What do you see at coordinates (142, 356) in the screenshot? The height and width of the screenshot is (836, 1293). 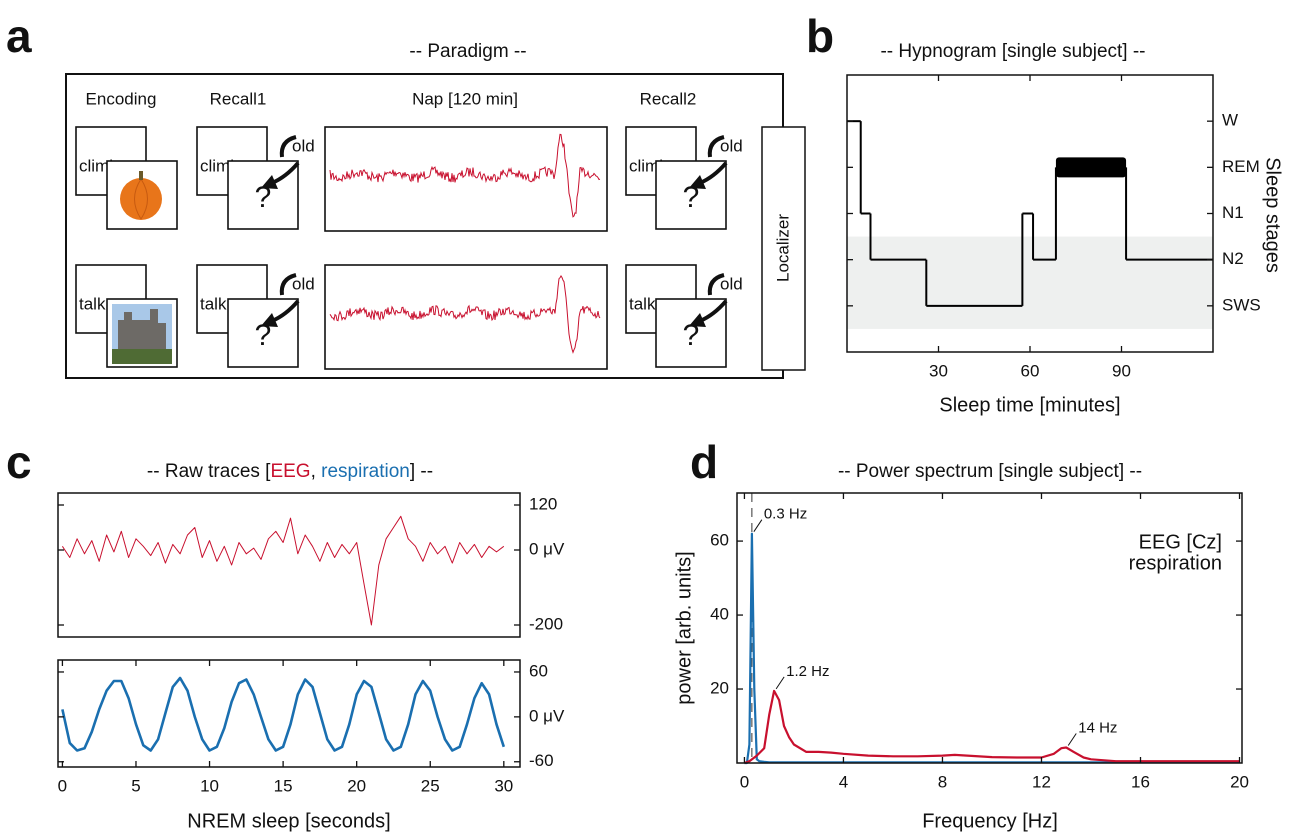 I see `castle-ground` at bounding box center [142, 356].